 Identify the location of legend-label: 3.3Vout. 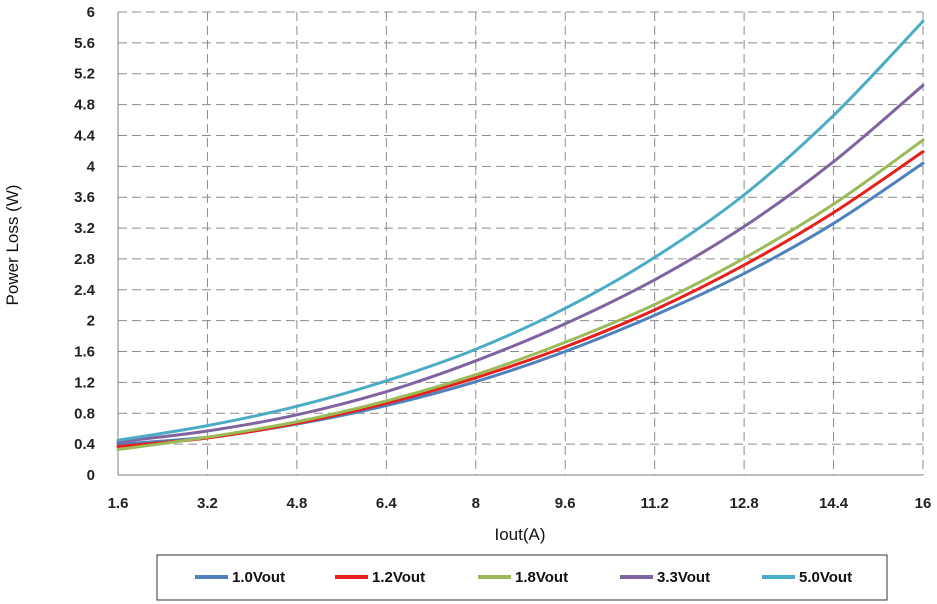
(683, 577).